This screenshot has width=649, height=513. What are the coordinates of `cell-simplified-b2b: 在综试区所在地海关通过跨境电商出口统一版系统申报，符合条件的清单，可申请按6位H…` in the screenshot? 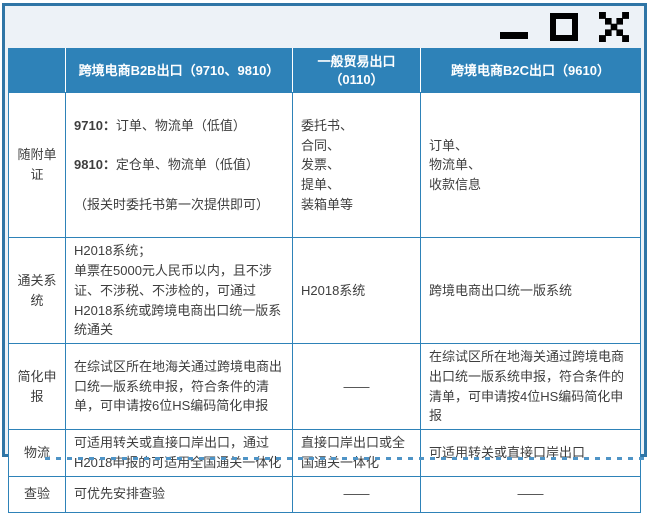 It's located at (179, 386).